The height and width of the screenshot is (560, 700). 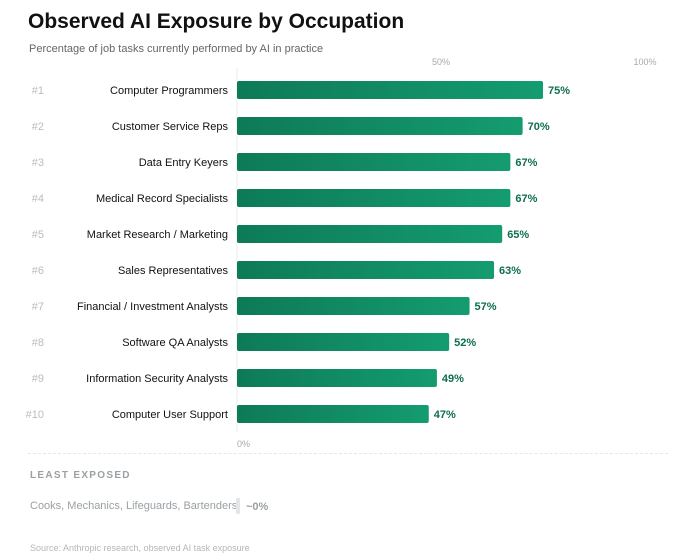 I want to click on rank-label: #7, so click(x=38, y=307).